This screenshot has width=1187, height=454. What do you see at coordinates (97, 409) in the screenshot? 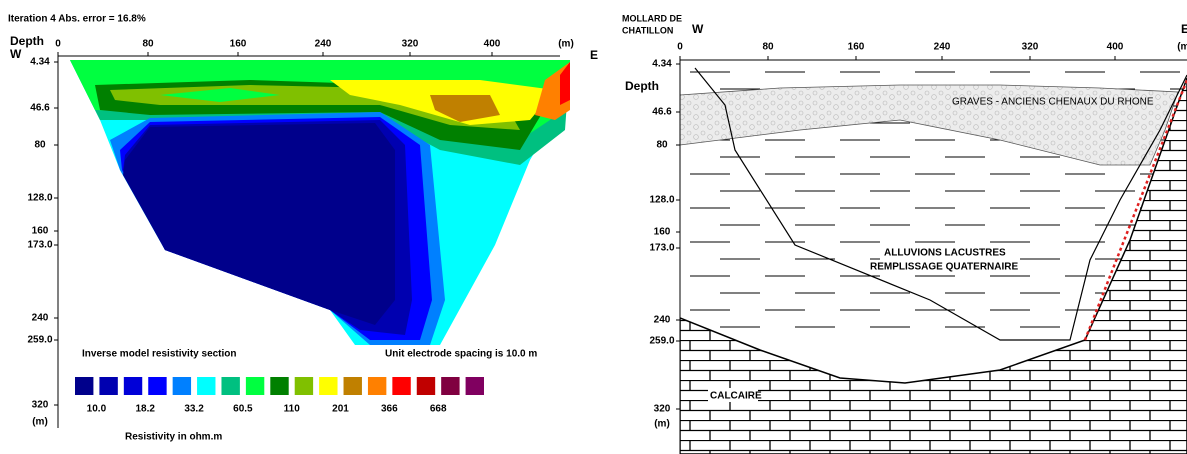
I see `legend-label: 10.0` at bounding box center [97, 409].